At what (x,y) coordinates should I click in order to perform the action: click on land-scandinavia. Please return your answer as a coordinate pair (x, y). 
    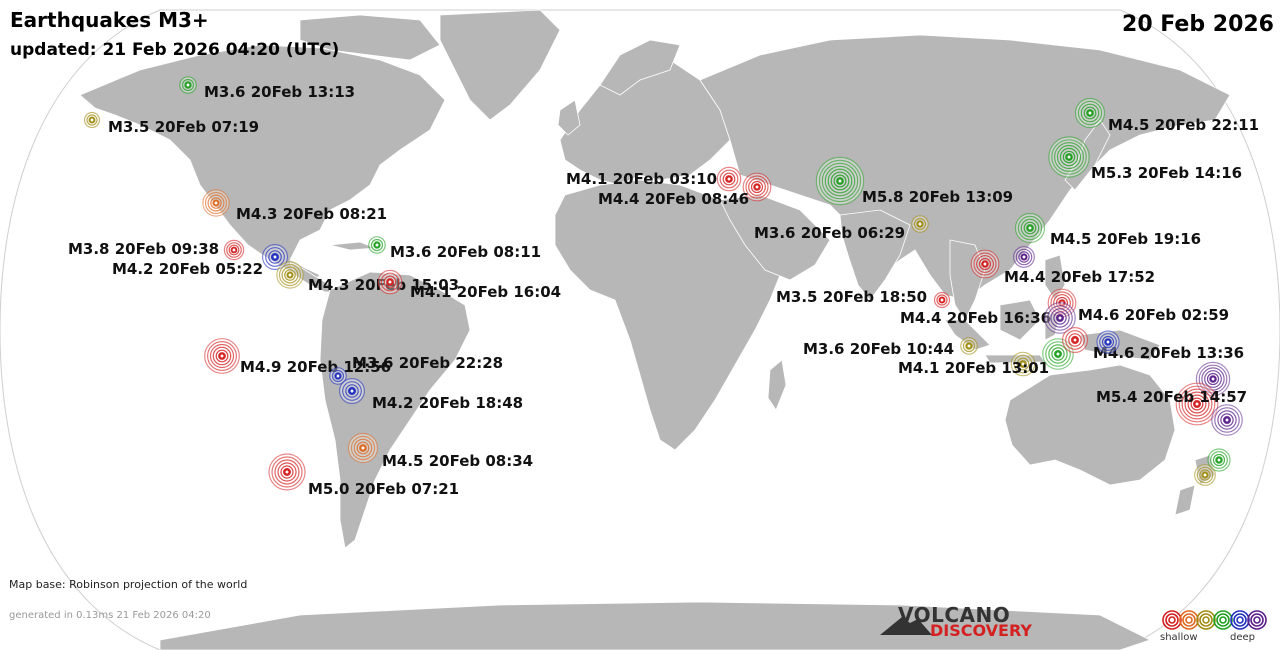
    Looking at the image, I should click on (640, 67).